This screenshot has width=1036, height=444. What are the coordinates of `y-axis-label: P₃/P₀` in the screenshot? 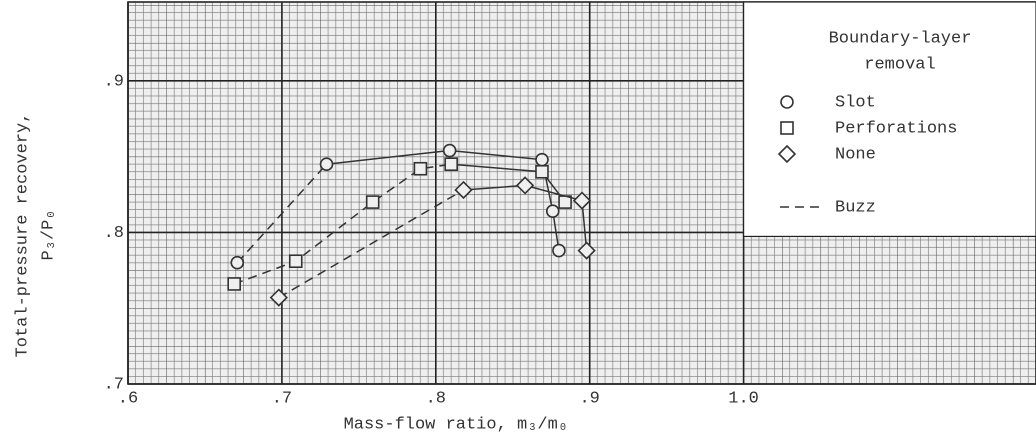 It's located at (48, 234).